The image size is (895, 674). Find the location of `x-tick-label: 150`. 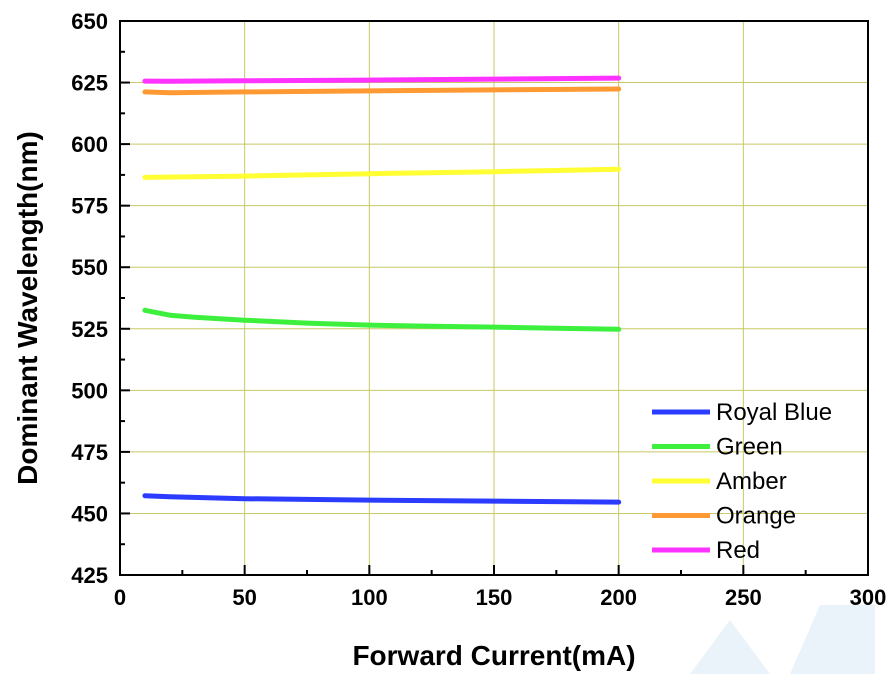

x-tick-label: 150 is located at coordinates (494, 597).